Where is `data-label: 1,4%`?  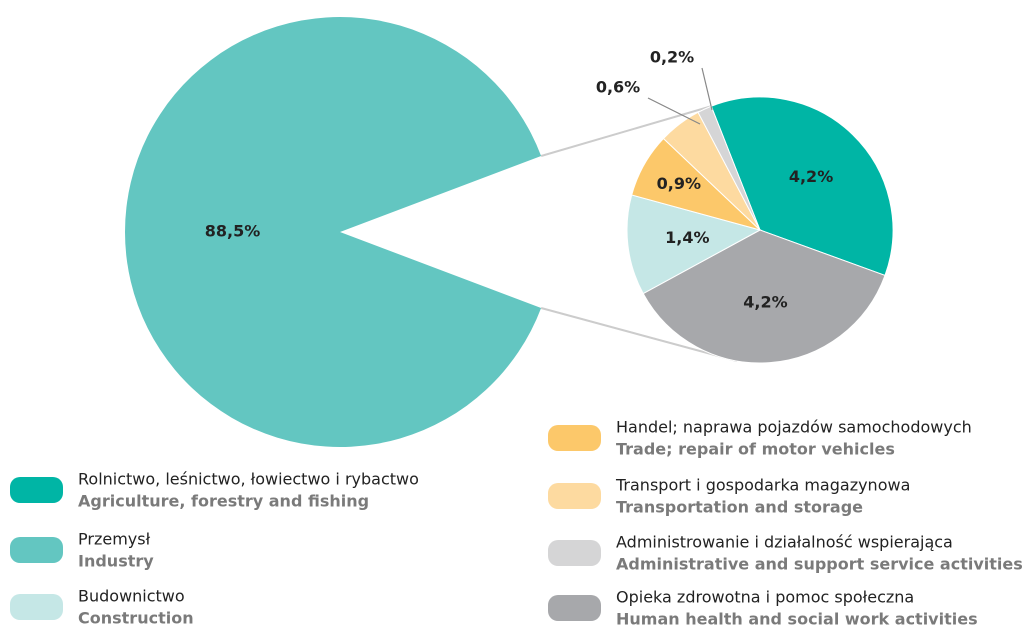 data-label: 1,4% is located at coordinates (687, 237).